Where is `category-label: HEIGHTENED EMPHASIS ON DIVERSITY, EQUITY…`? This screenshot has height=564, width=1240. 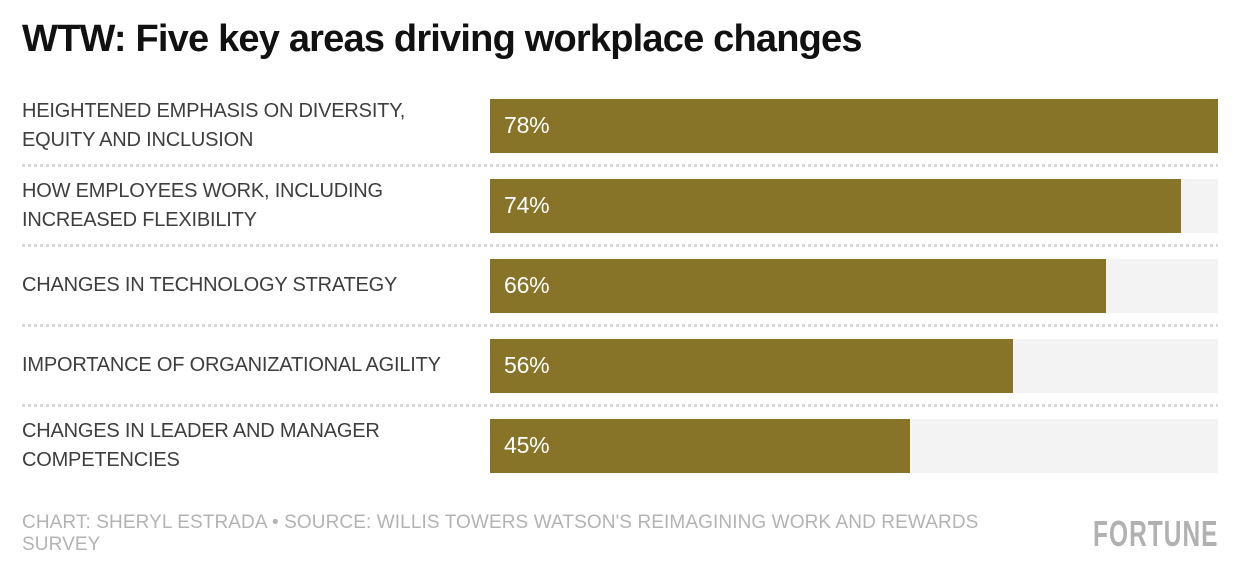
category-label: HEIGHTENED EMPHASIS ON DIVERSITY, EQUITY… is located at coordinates (214, 125).